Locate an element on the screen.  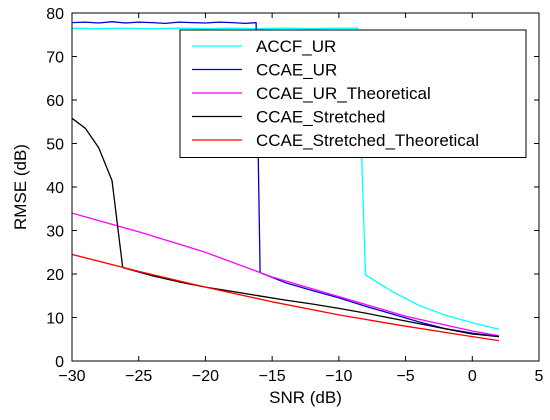
legend-label: CCAE_Stretched_Theoretical is located at coordinates (367, 140).